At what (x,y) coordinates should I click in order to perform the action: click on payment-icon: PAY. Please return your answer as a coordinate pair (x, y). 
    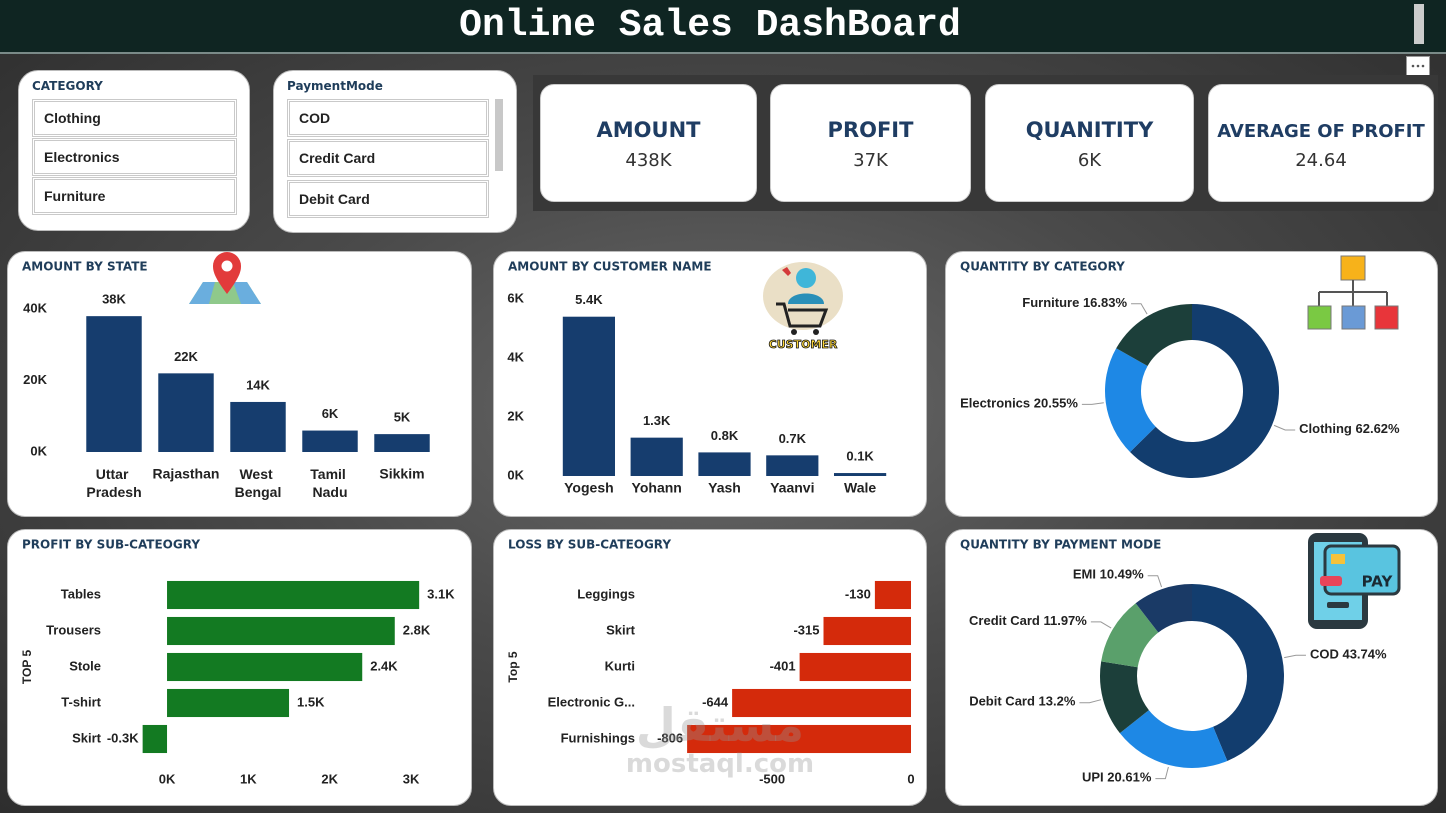
    Looking at the image, I should click on (1354, 581).